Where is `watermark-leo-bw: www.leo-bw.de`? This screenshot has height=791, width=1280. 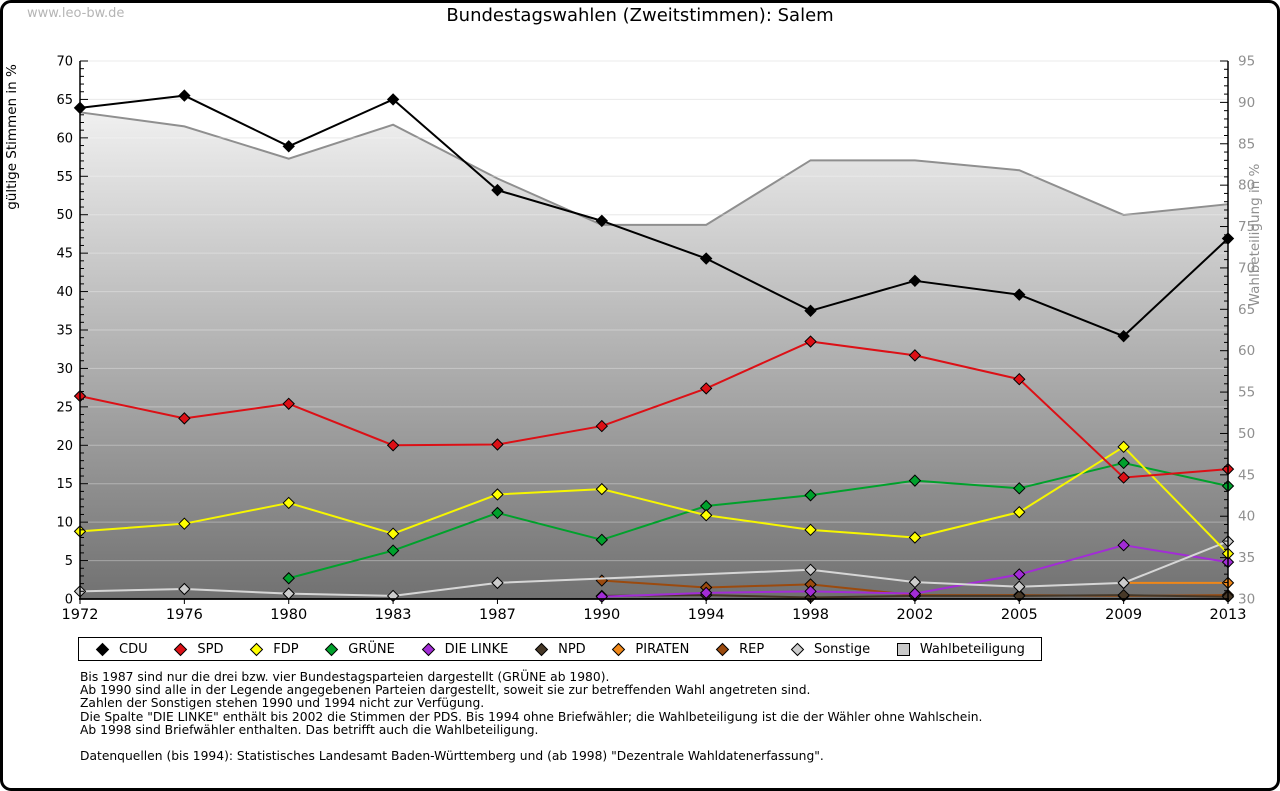 watermark-leo-bw: www.leo-bw.de is located at coordinates (76, 13).